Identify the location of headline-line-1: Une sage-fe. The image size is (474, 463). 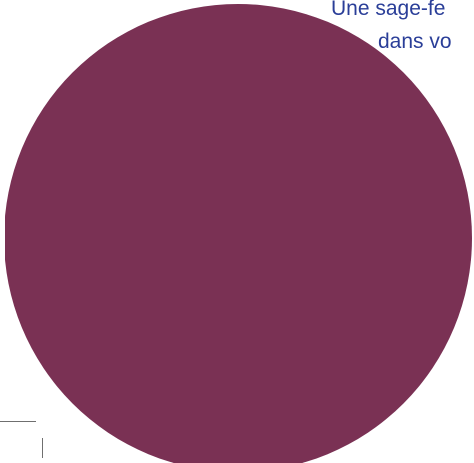
(388, 10).